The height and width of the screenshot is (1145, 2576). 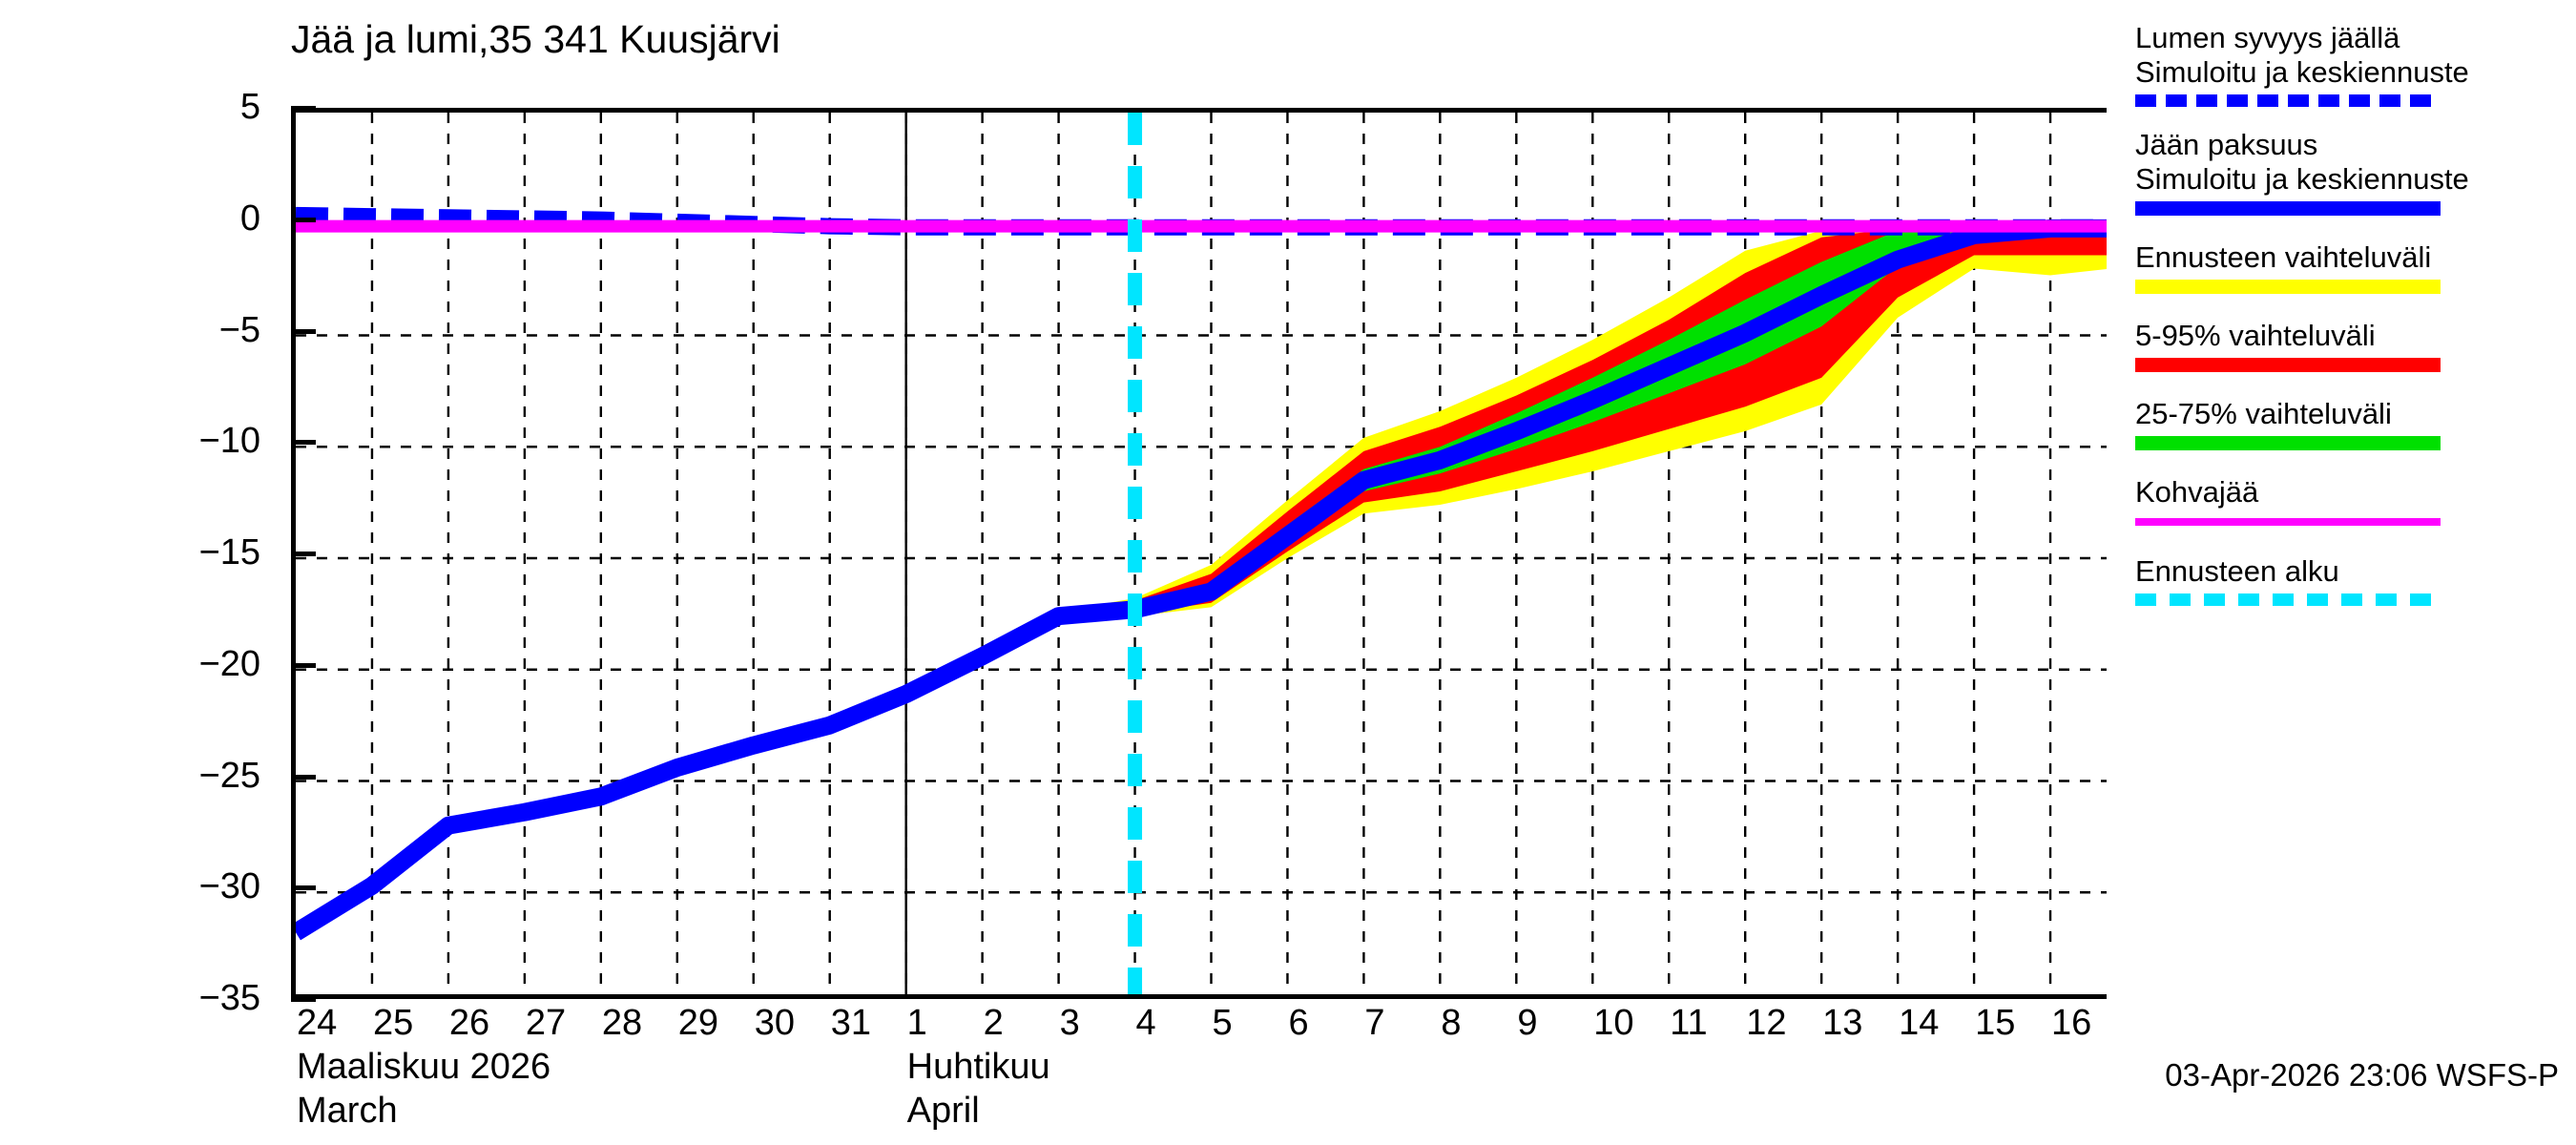 What do you see at coordinates (978, 1067) in the screenshot?
I see `x-month-label-fi: Huhtikuu` at bounding box center [978, 1067].